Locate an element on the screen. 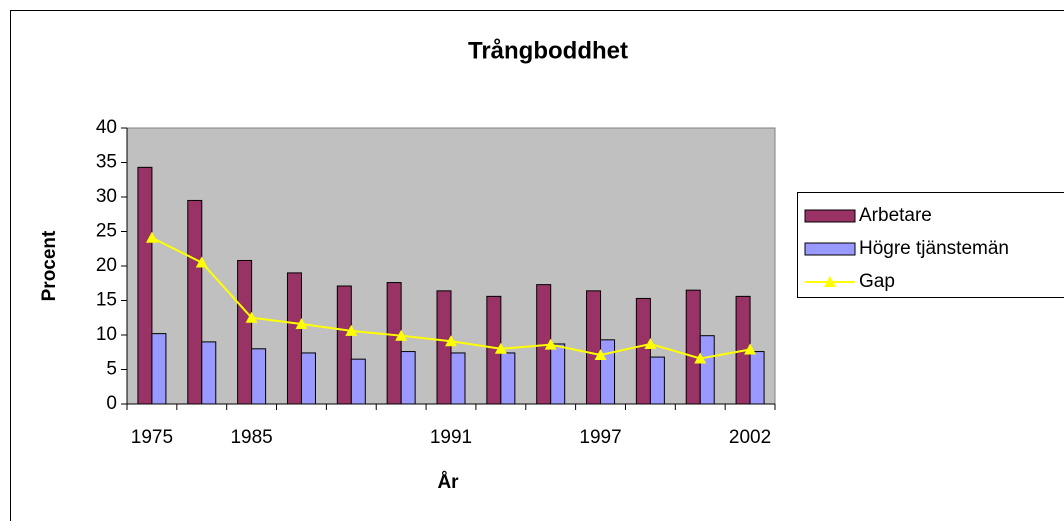 This screenshot has height=521, width=1064. y-tick-label: 5 is located at coordinates (111, 369).